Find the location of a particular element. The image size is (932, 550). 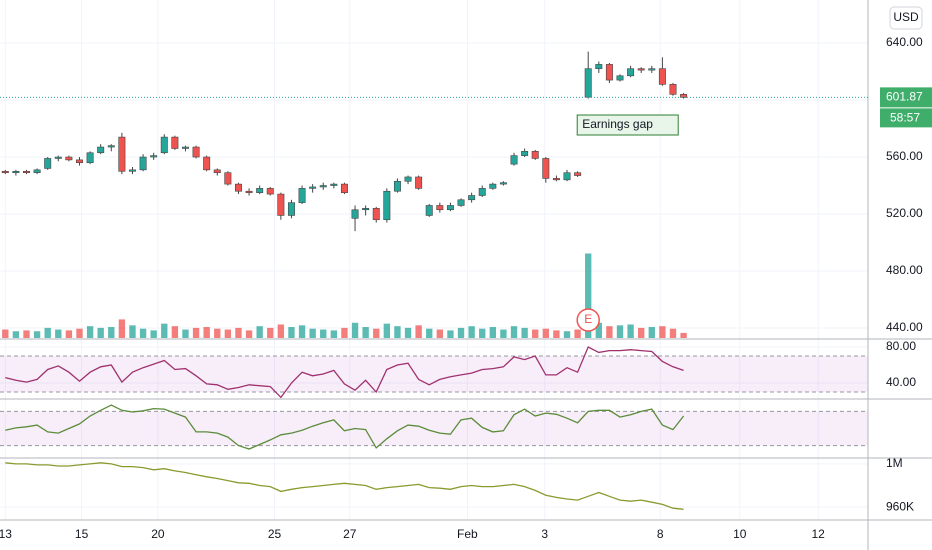

x-tick-label: 20 is located at coordinates (158, 534).